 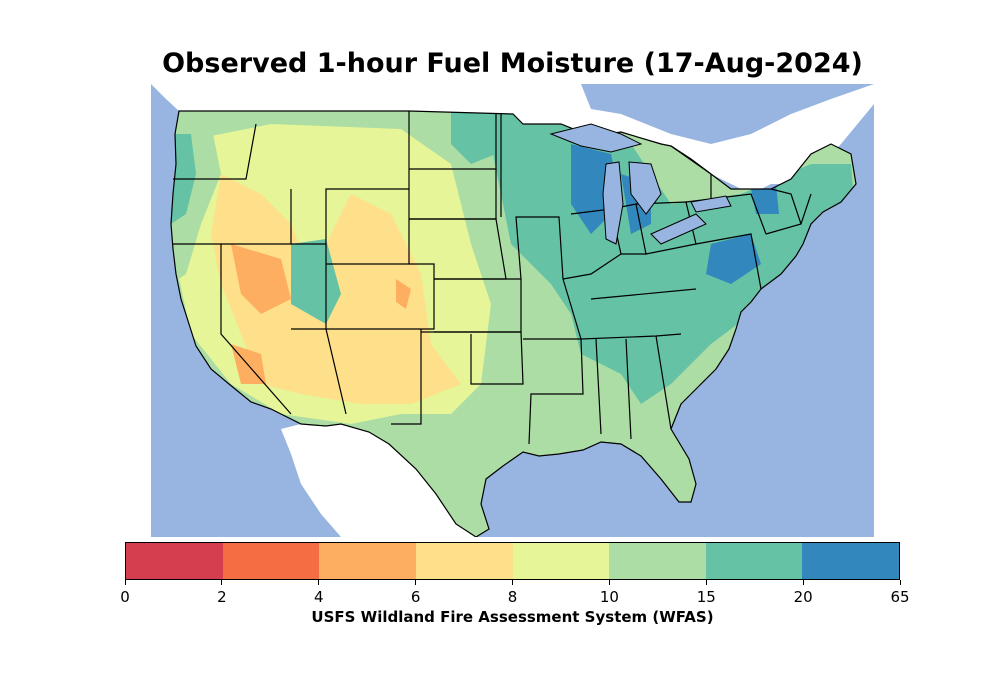 What do you see at coordinates (512, 597) in the screenshot?
I see `colorbar-tick-label: 8` at bounding box center [512, 597].